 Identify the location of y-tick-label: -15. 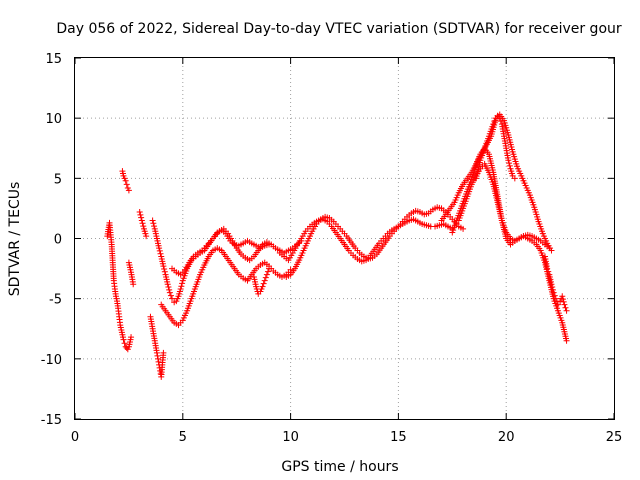
(51, 420).